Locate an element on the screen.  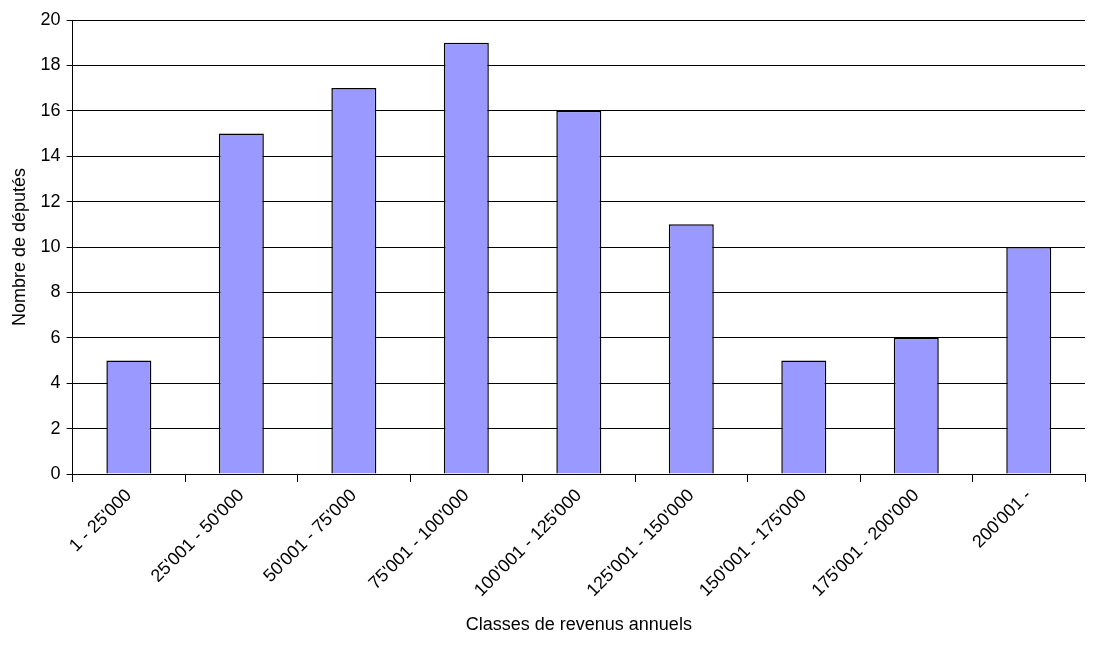
y-tick-label: 0 is located at coordinates (55, 472).